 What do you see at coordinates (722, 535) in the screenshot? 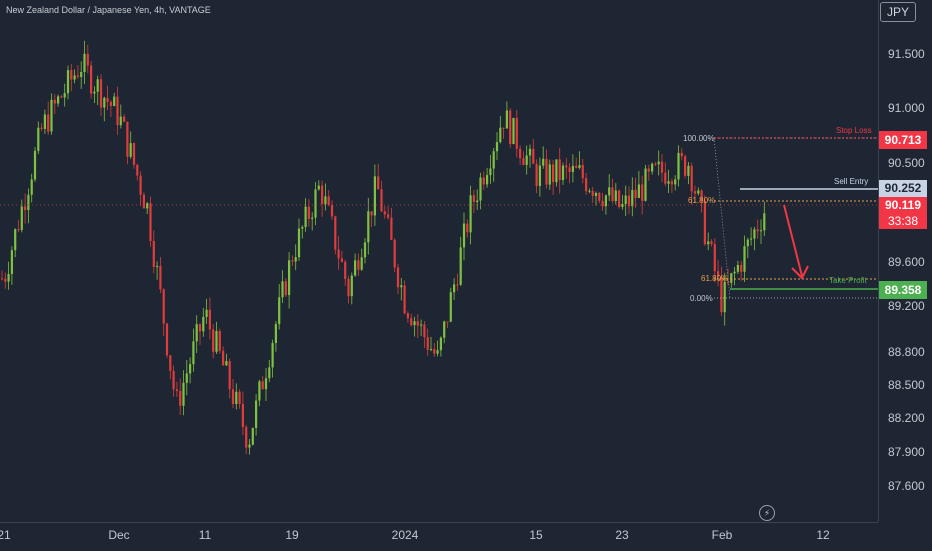
I see `time-tick: Feb` at bounding box center [722, 535].